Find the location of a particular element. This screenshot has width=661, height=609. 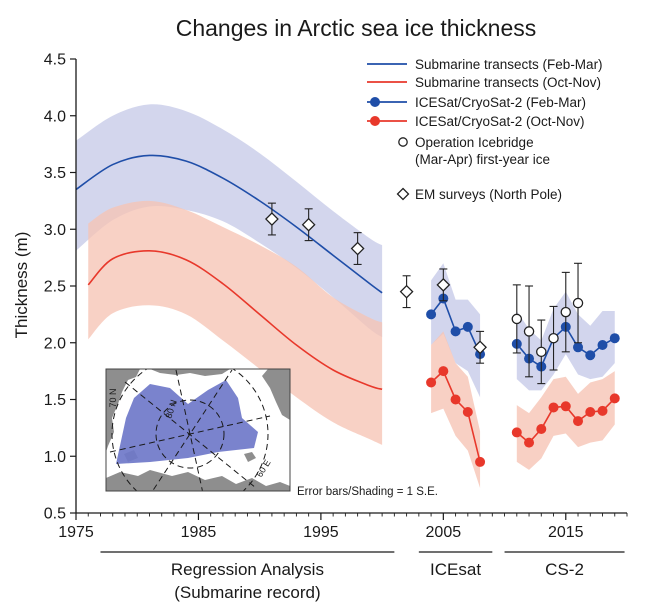

legend-label-4-1: (Mar-Apr) first-year ice is located at coordinates (482, 159).